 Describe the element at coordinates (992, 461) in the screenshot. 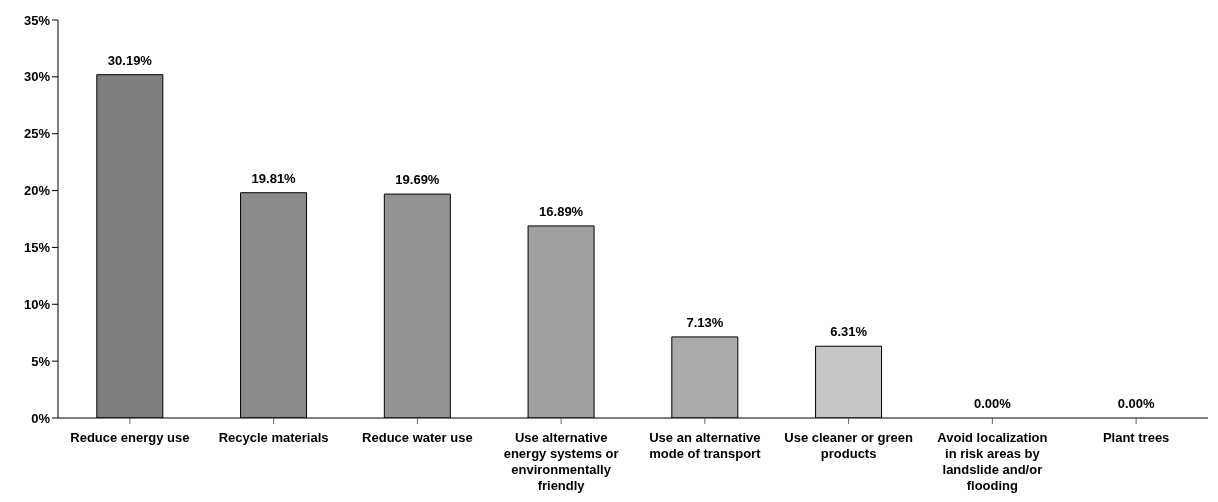

I see `x-tick-label: Avoid localization in risk areas by landslide and/or flooding` at that location.